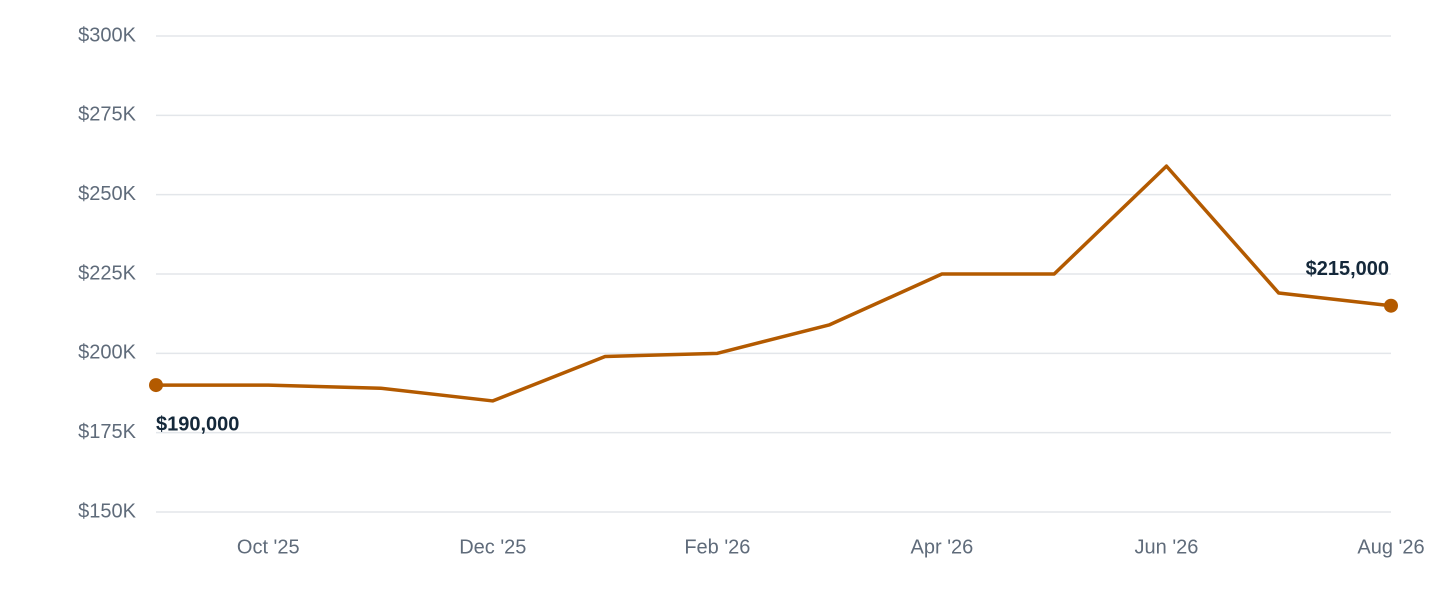 This screenshot has width=1440, height=600. What do you see at coordinates (492, 547) in the screenshot?
I see `x-tick-label: Dec '25` at bounding box center [492, 547].